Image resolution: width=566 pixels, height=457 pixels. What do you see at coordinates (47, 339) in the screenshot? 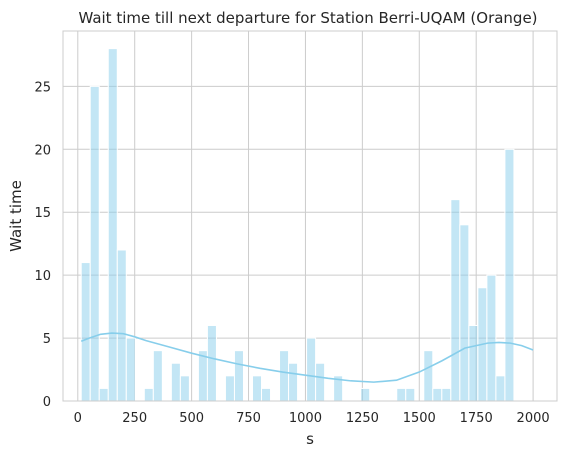
I see `y-tick-label: 5` at bounding box center [47, 339].